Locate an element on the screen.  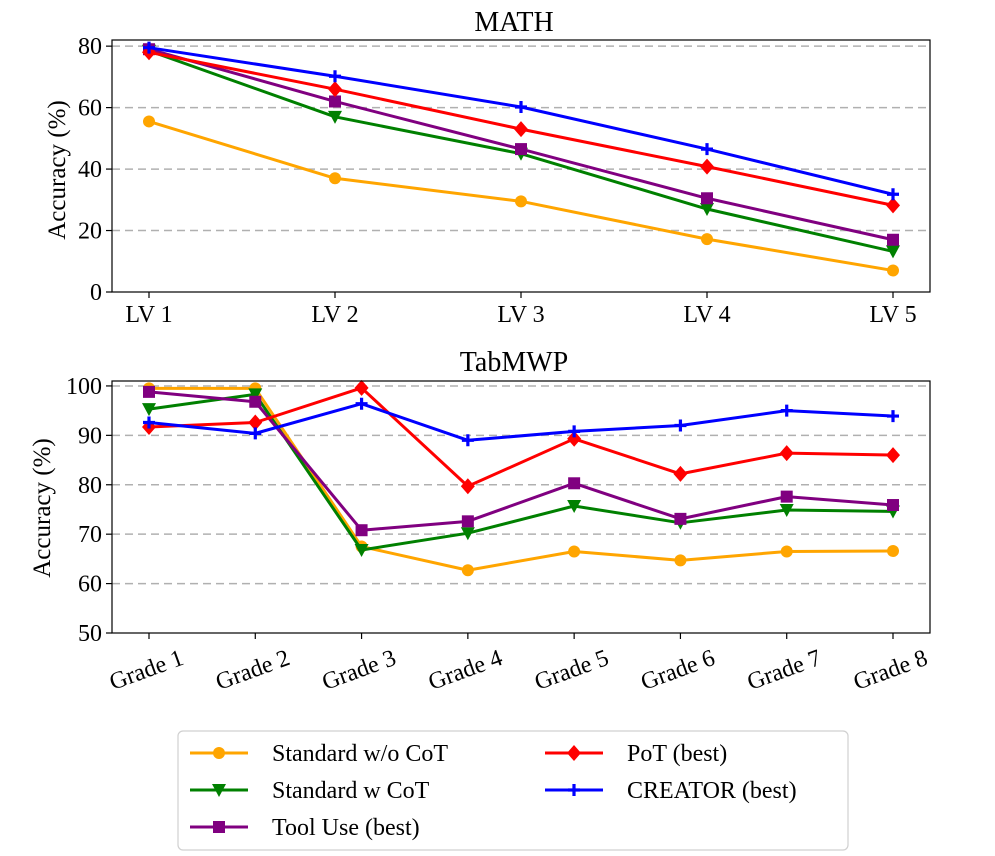
math-x-ticks: LV 1 LV 2 LV 3 LV 4 LV 5 is located at coordinates (521, 310).